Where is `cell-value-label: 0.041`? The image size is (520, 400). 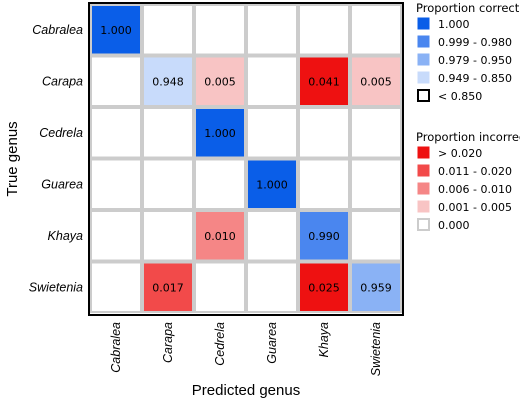 cell-value-label: 0.041 is located at coordinates (324, 81).